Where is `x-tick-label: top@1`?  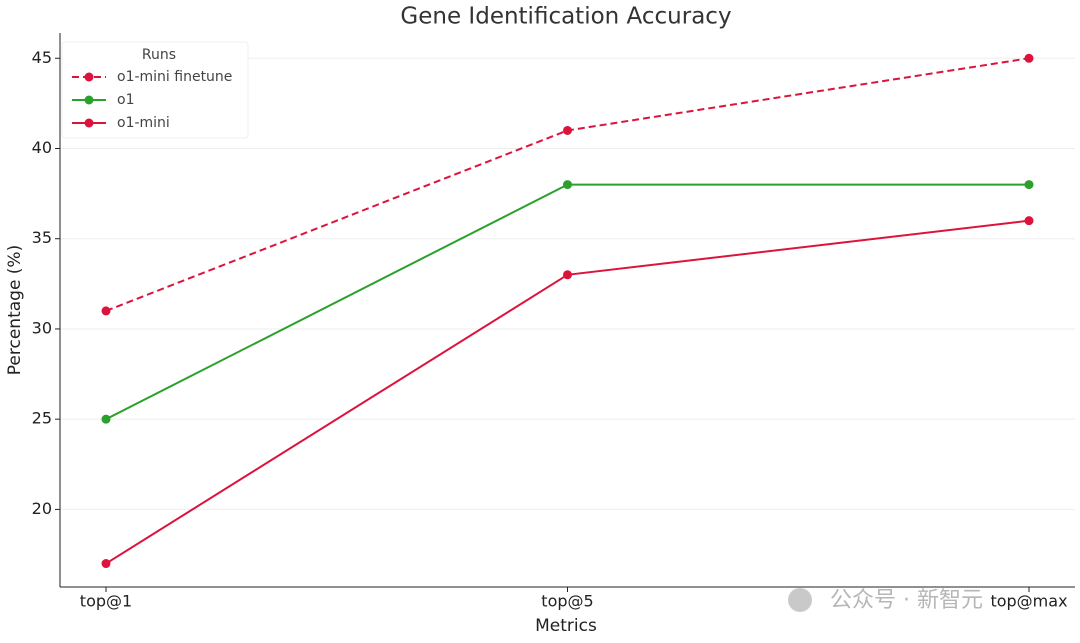
x-tick-label: top@1 is located at coordinates (106, 601).